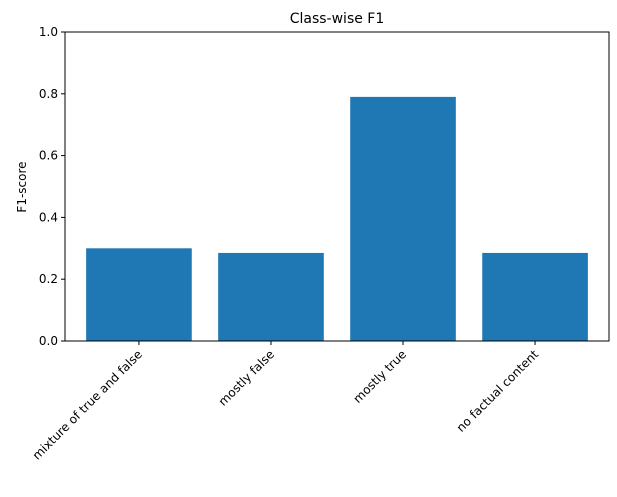 Image resolution: width=617 pixels, height=497 pixels. Describe the element at coordinates (48, 217) in the screenshot. I see `y-tick-label-2: 0.4` at that location.